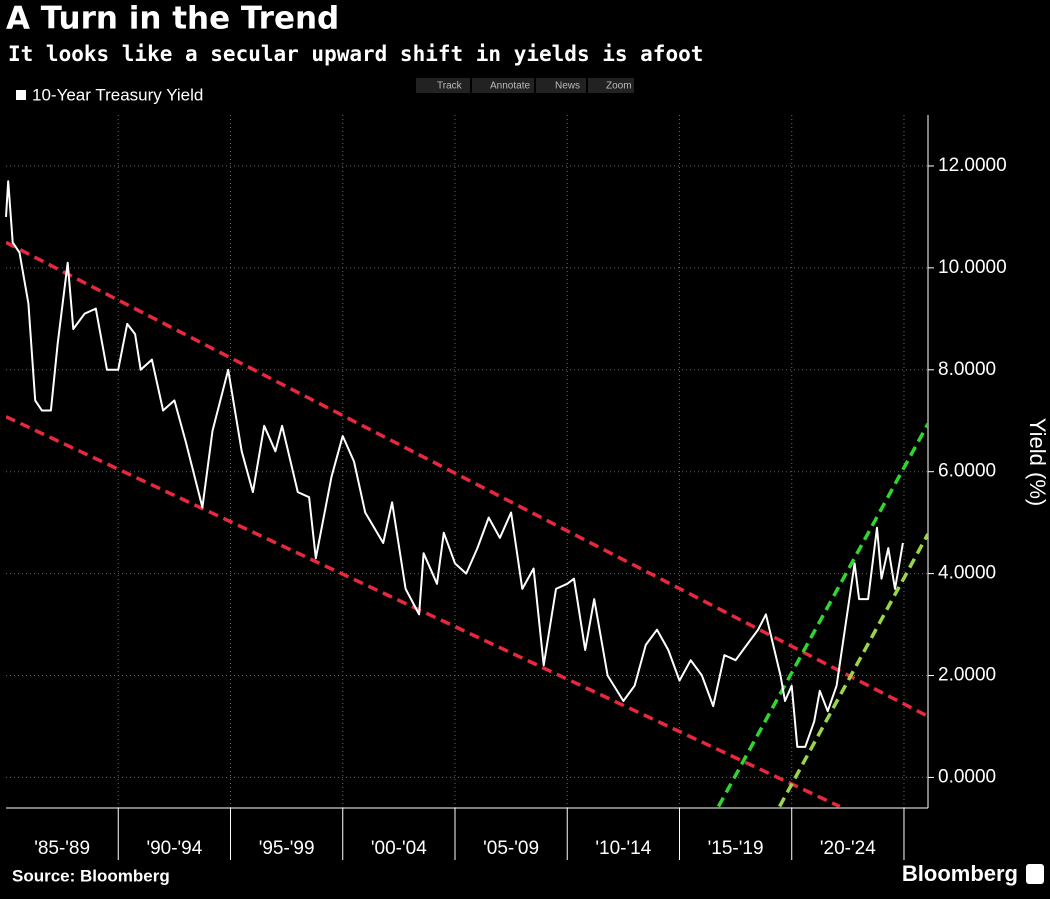 This screenshot has width=1050, height=899. What do you see at coordinates (1037, 462) in the screenshot?
I see `y-axis-label: Yield (%)` at bounding box center [1037, 462].